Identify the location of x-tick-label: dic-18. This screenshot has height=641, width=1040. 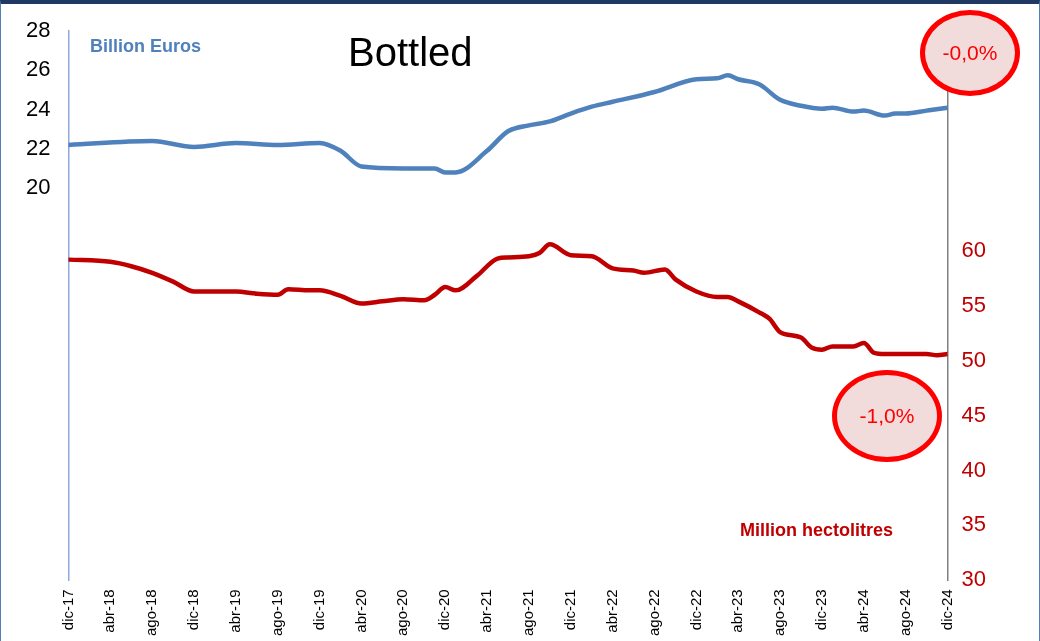
(193, 610).